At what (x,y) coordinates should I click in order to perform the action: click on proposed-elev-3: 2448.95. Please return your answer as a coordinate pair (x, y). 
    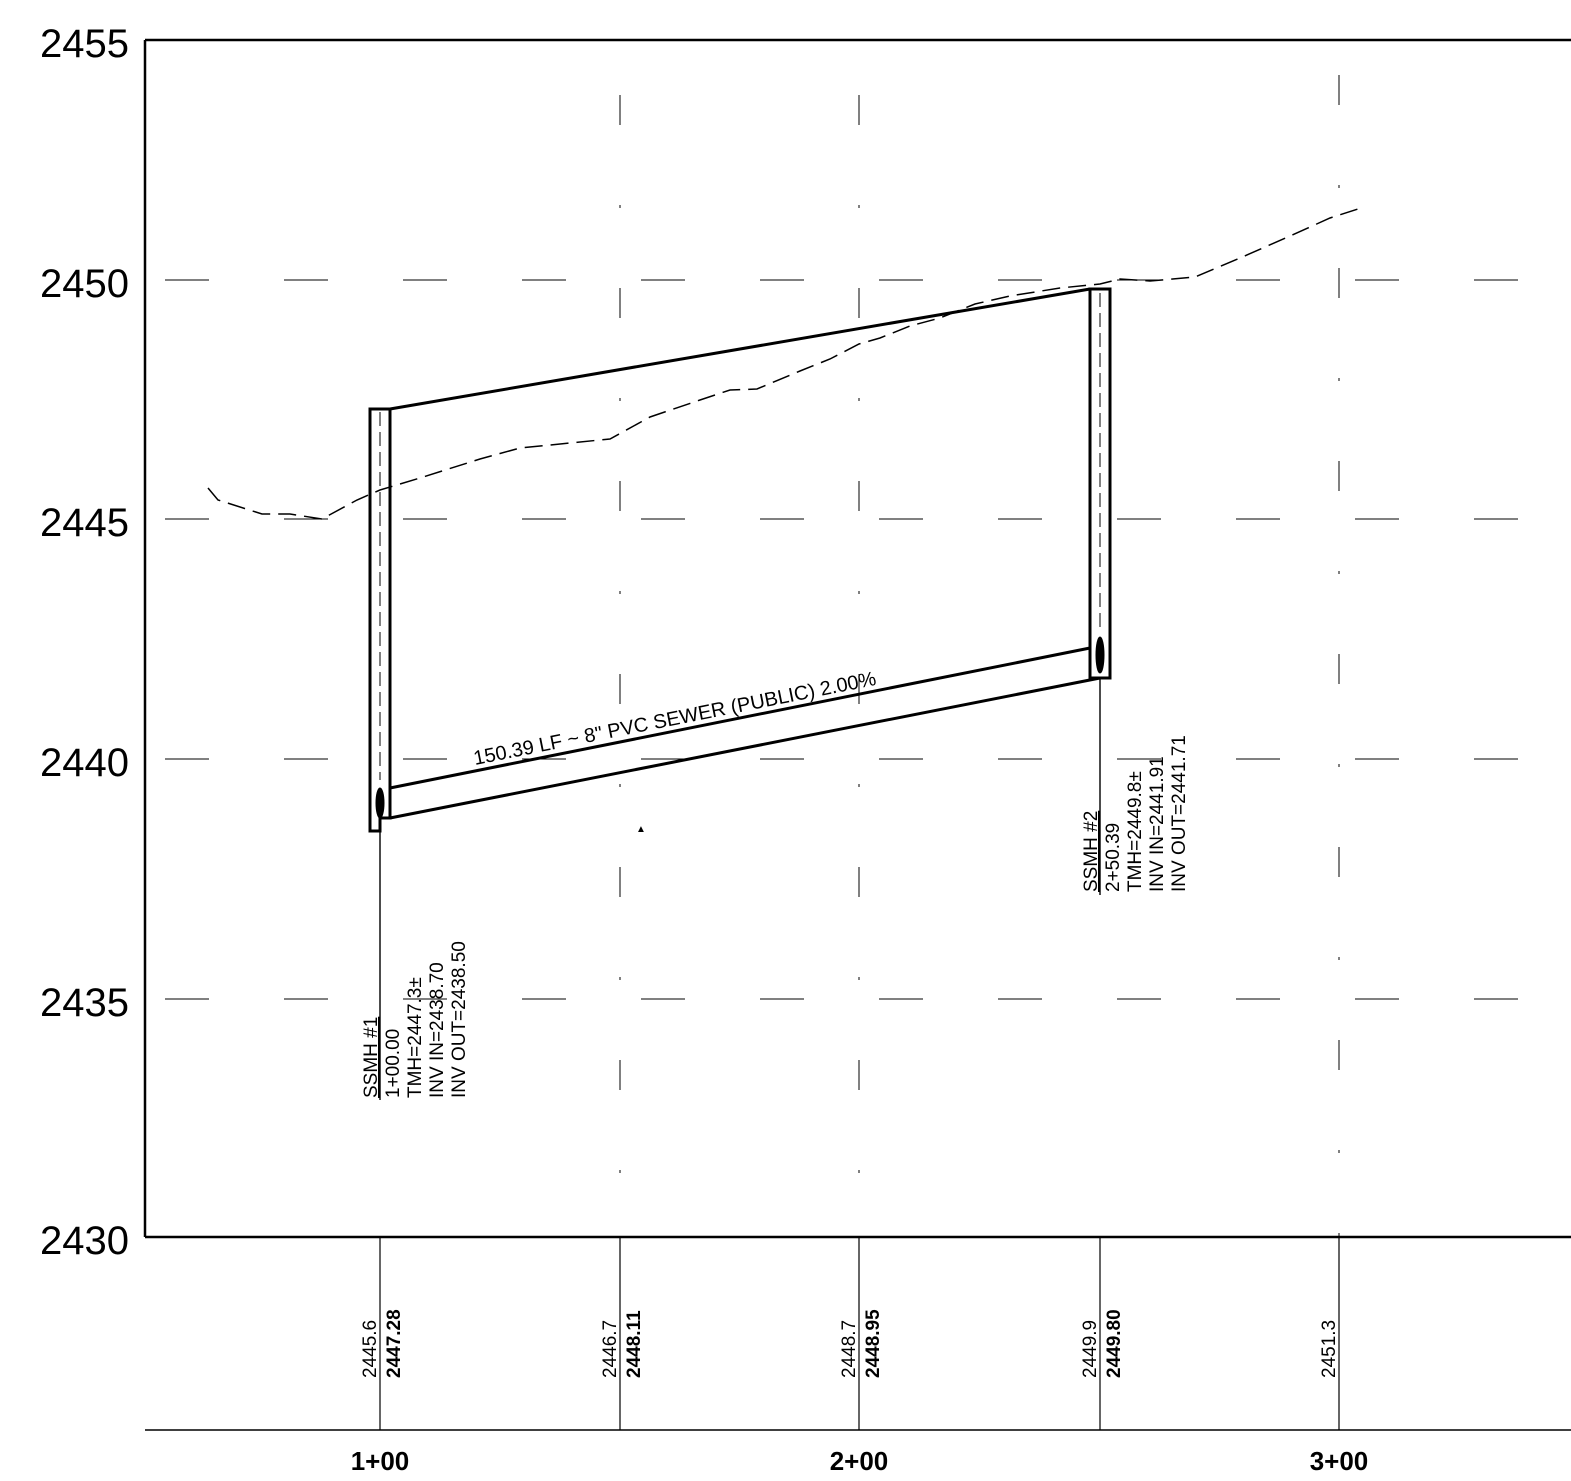
    Looking at the image, I should click on (873, 1343).